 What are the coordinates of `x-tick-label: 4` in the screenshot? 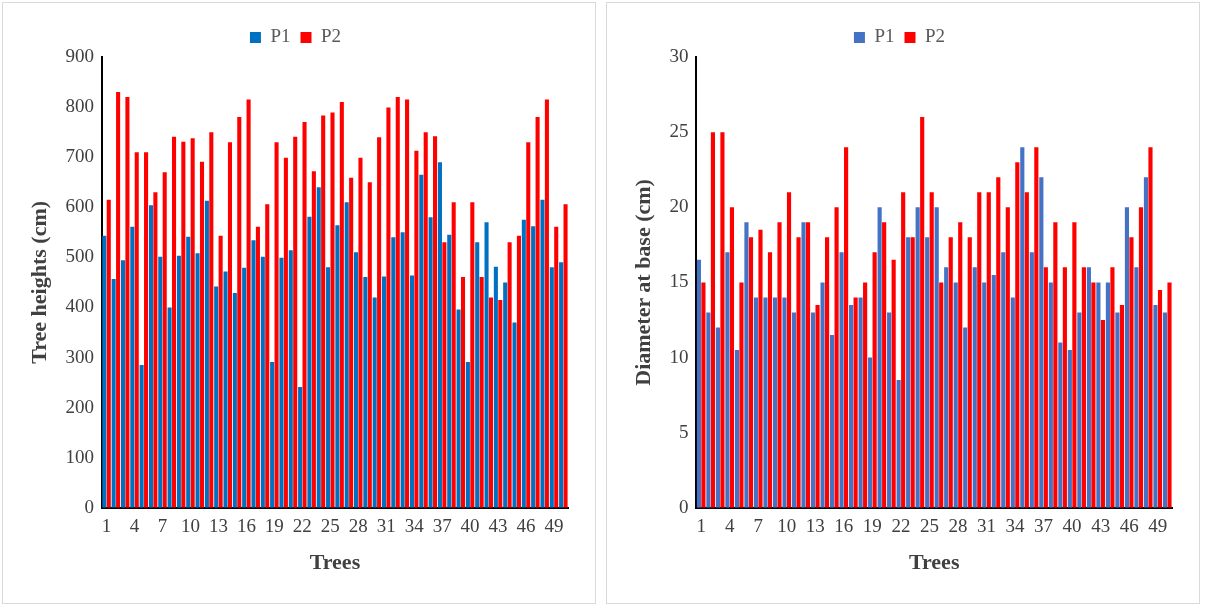 It's located at (729, 526).